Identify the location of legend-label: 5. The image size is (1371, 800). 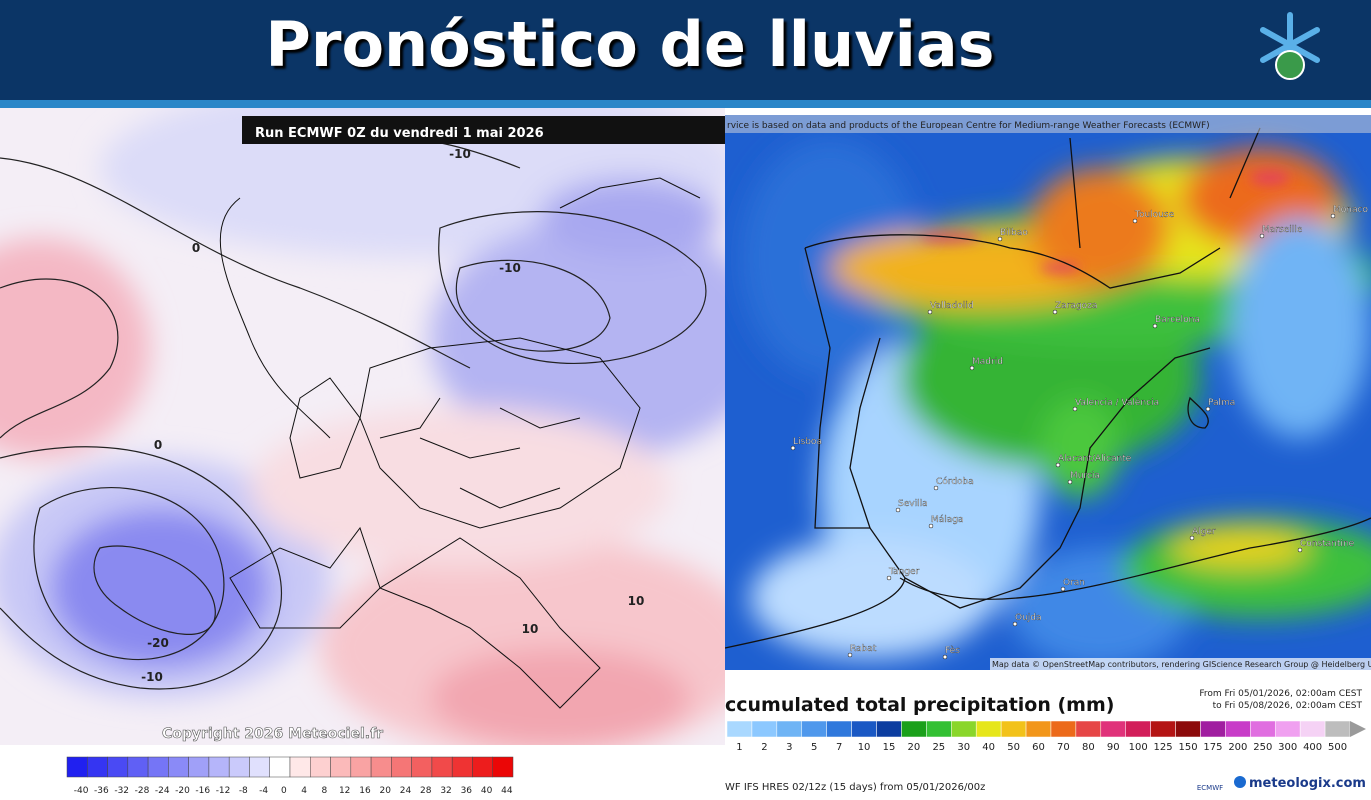
(814, 747).